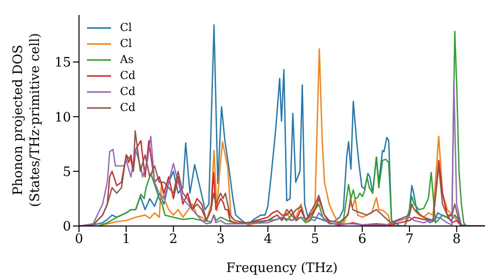 The width and height of the screenshot is (500, 280). I want to click on x-tick-label: 0, so click(79, 240).